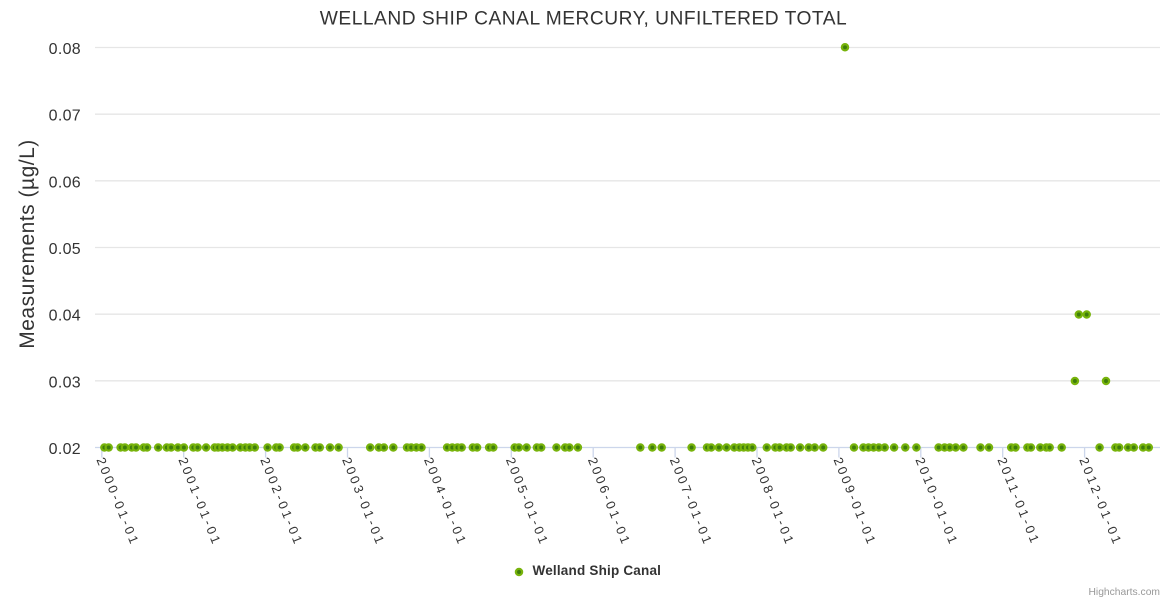  Describe the element at coordinates (65, 316) in the screenshot. I see `svg-text: 0.04` at that location.